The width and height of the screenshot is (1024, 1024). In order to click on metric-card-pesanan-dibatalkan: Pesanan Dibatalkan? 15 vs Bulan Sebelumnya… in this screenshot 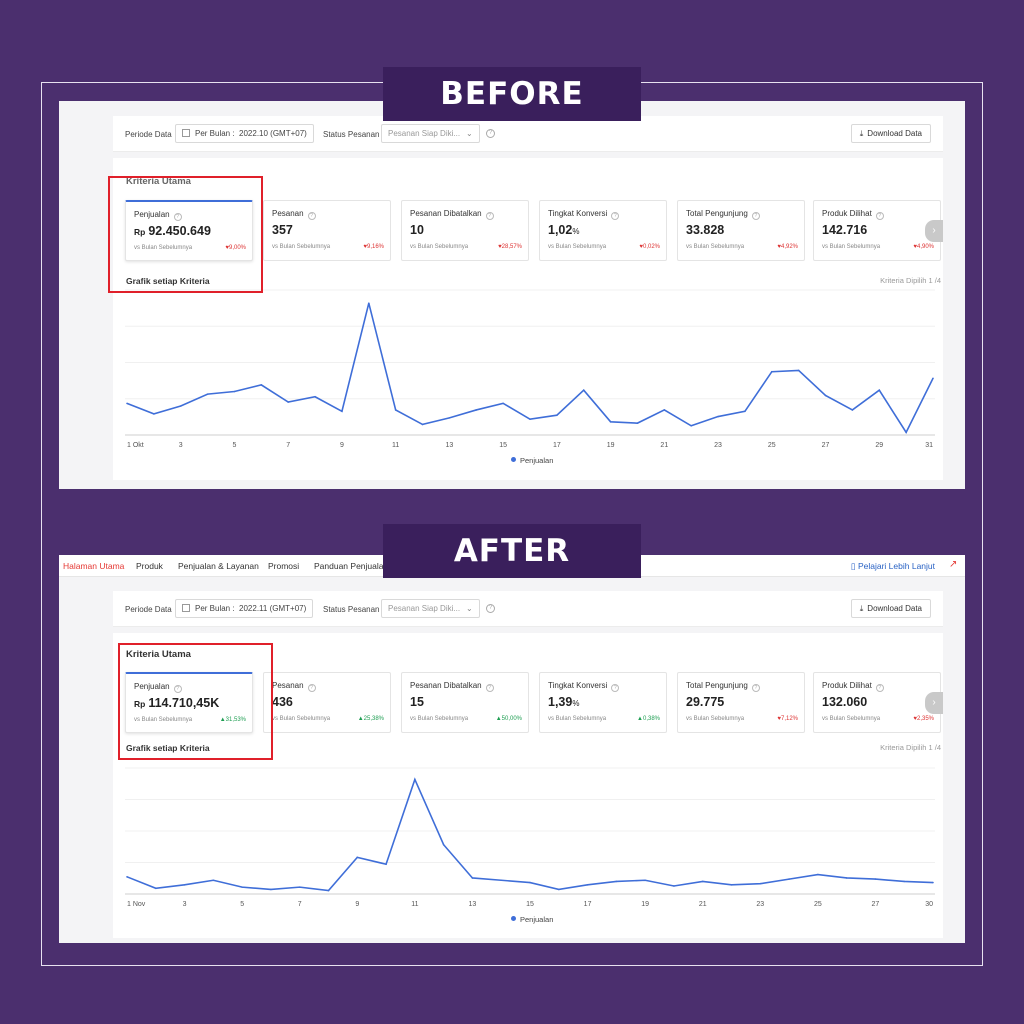, I will do `click(465, 702)`.